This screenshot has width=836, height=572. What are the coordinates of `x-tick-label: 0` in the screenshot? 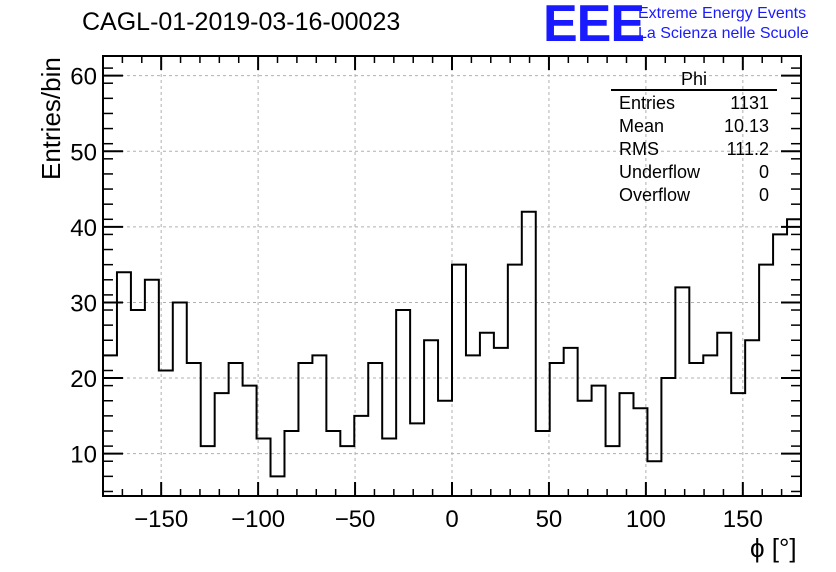 It's located at (451, 519).